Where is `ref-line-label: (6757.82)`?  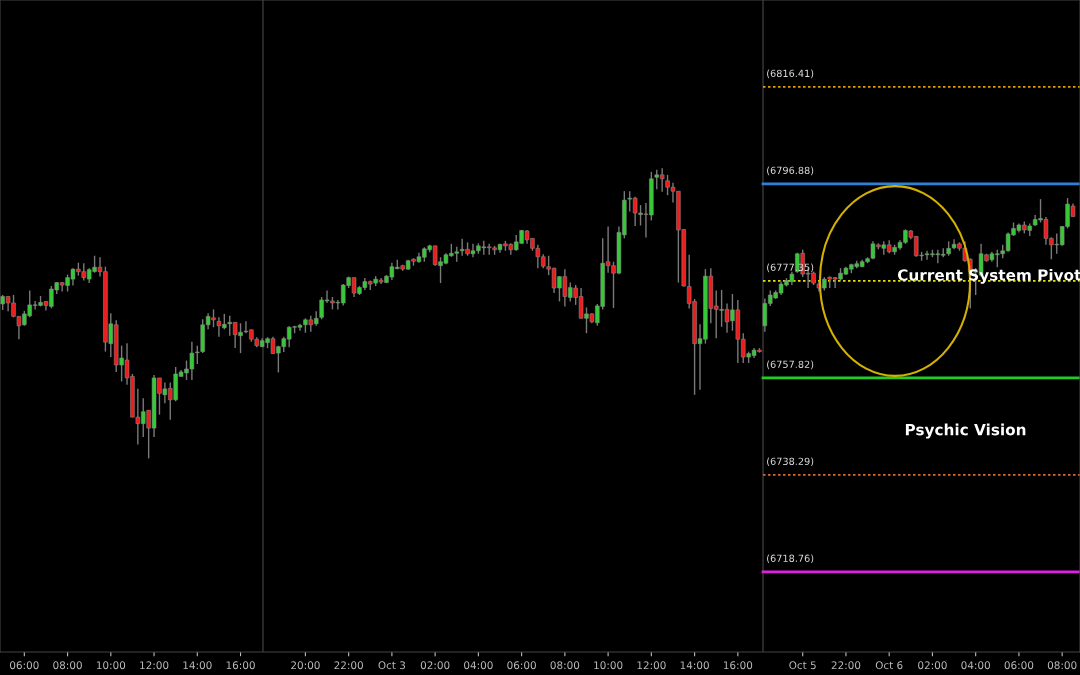
ref-line-label: (6757.82) is located at coordinates (790, 365).